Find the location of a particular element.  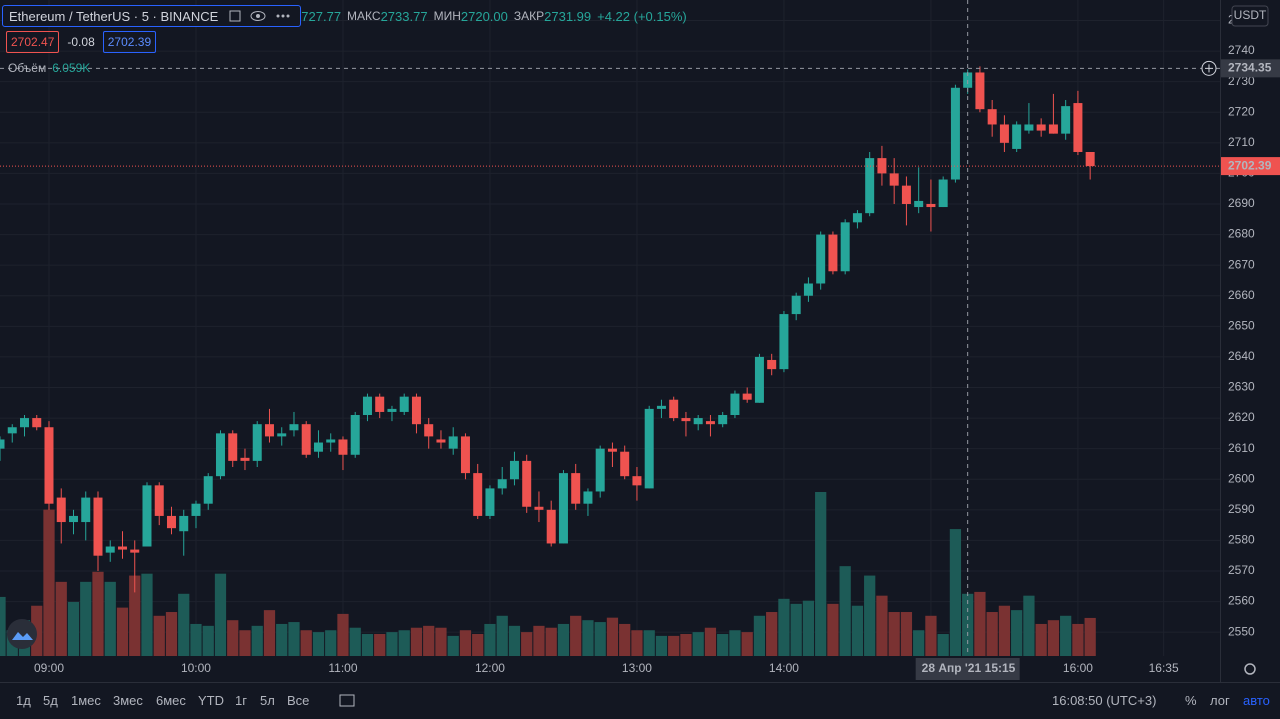

range-button: 1д is located at coordinates (23, 700).